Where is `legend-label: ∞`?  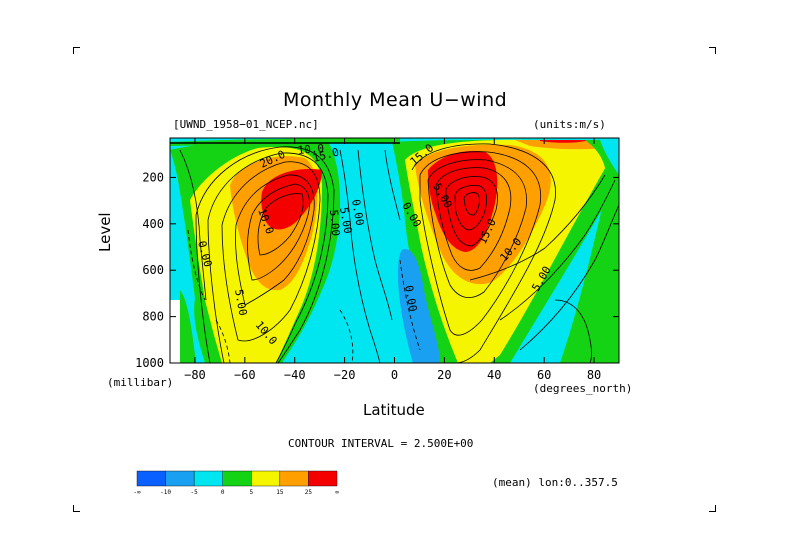 legend-label: ∞ is located at coordinates (337, 492).